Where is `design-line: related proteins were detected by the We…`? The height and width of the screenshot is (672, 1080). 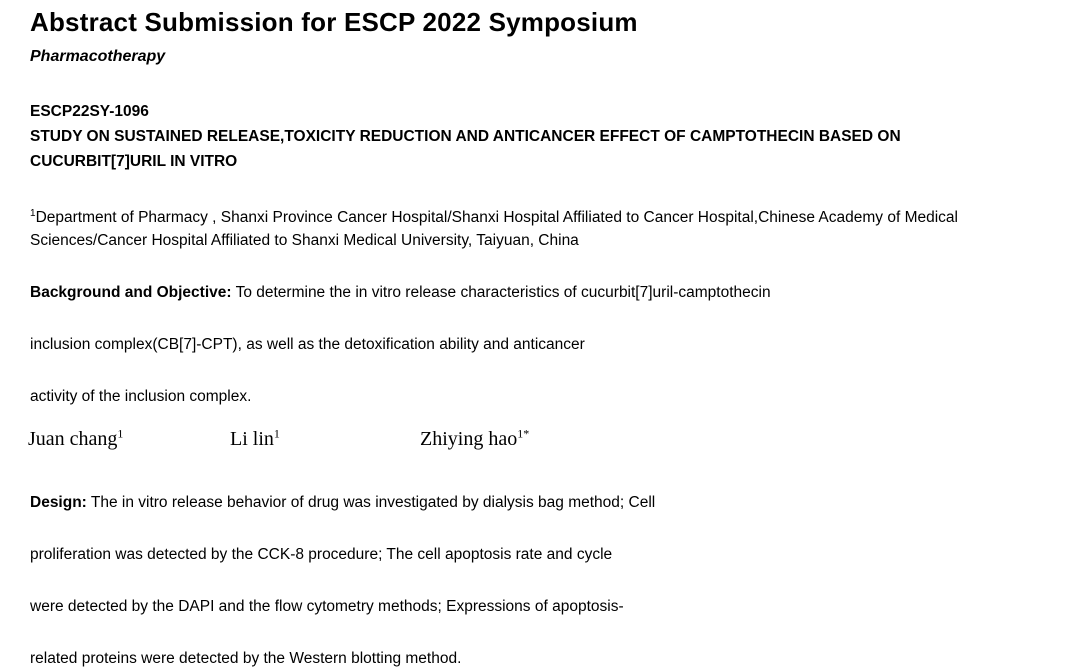 design-line: related proteins were detected by the We… is located at coordinates (246, 658).